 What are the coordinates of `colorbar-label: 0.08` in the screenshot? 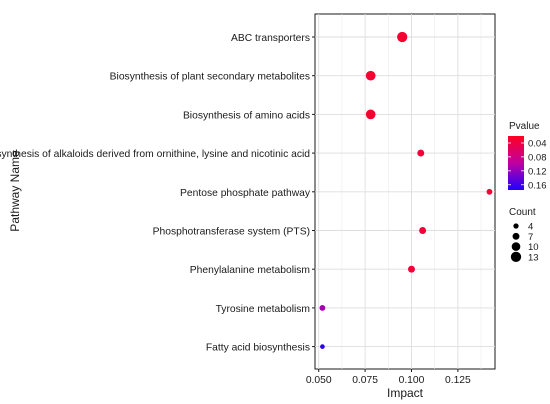 It's located at (537, 157).